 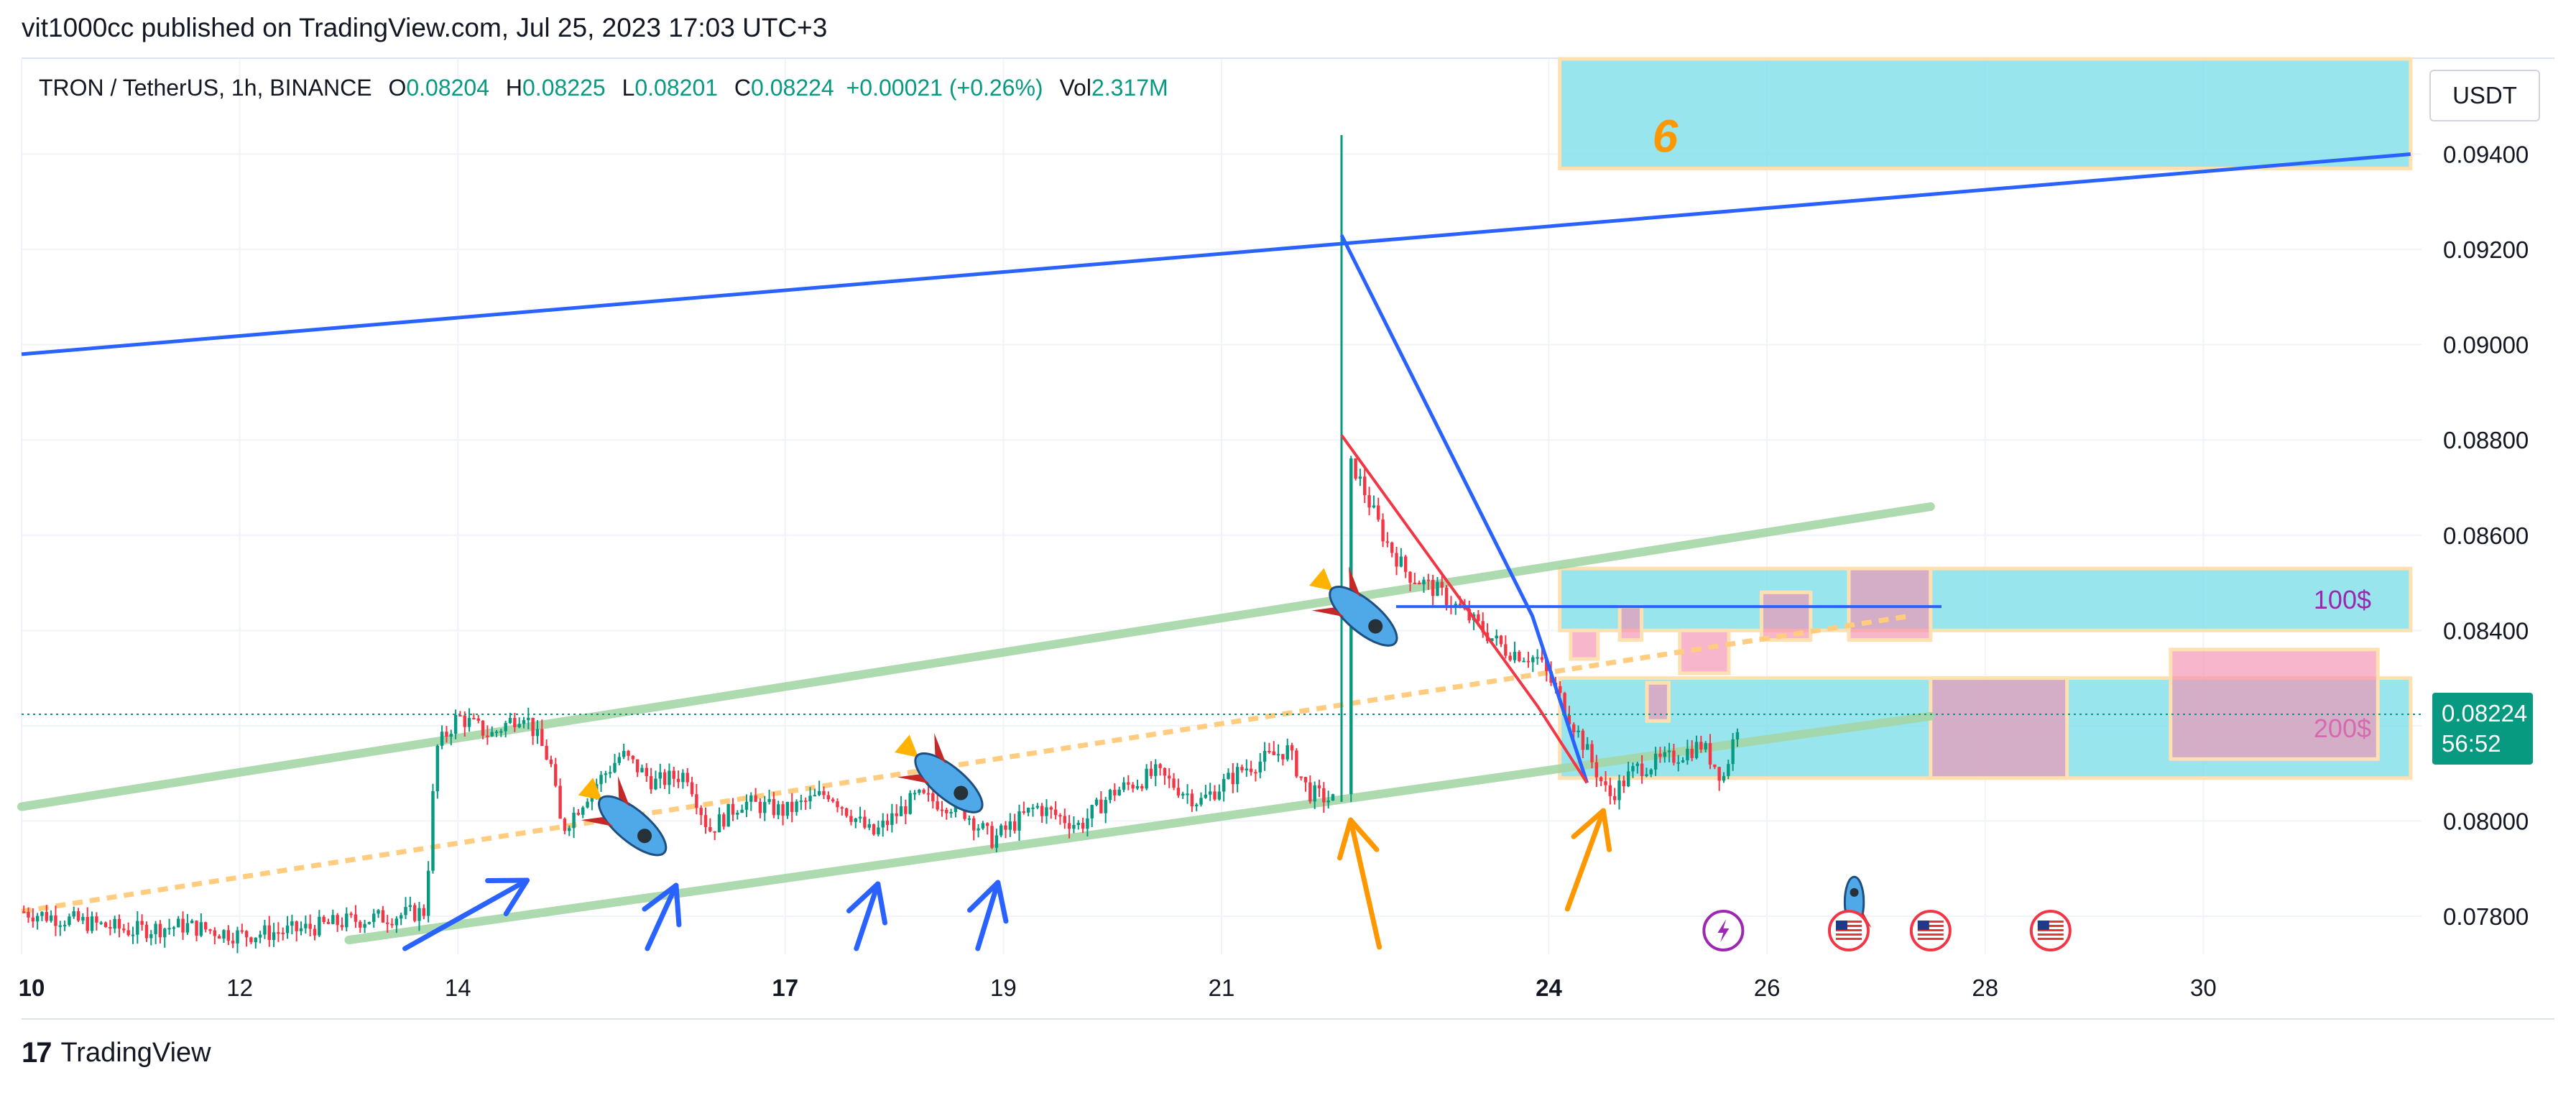 What do you see at coordinates (2484, 96) in the screenshot?
I see `currency-button: USDT` at bounding box center [2484, 96].